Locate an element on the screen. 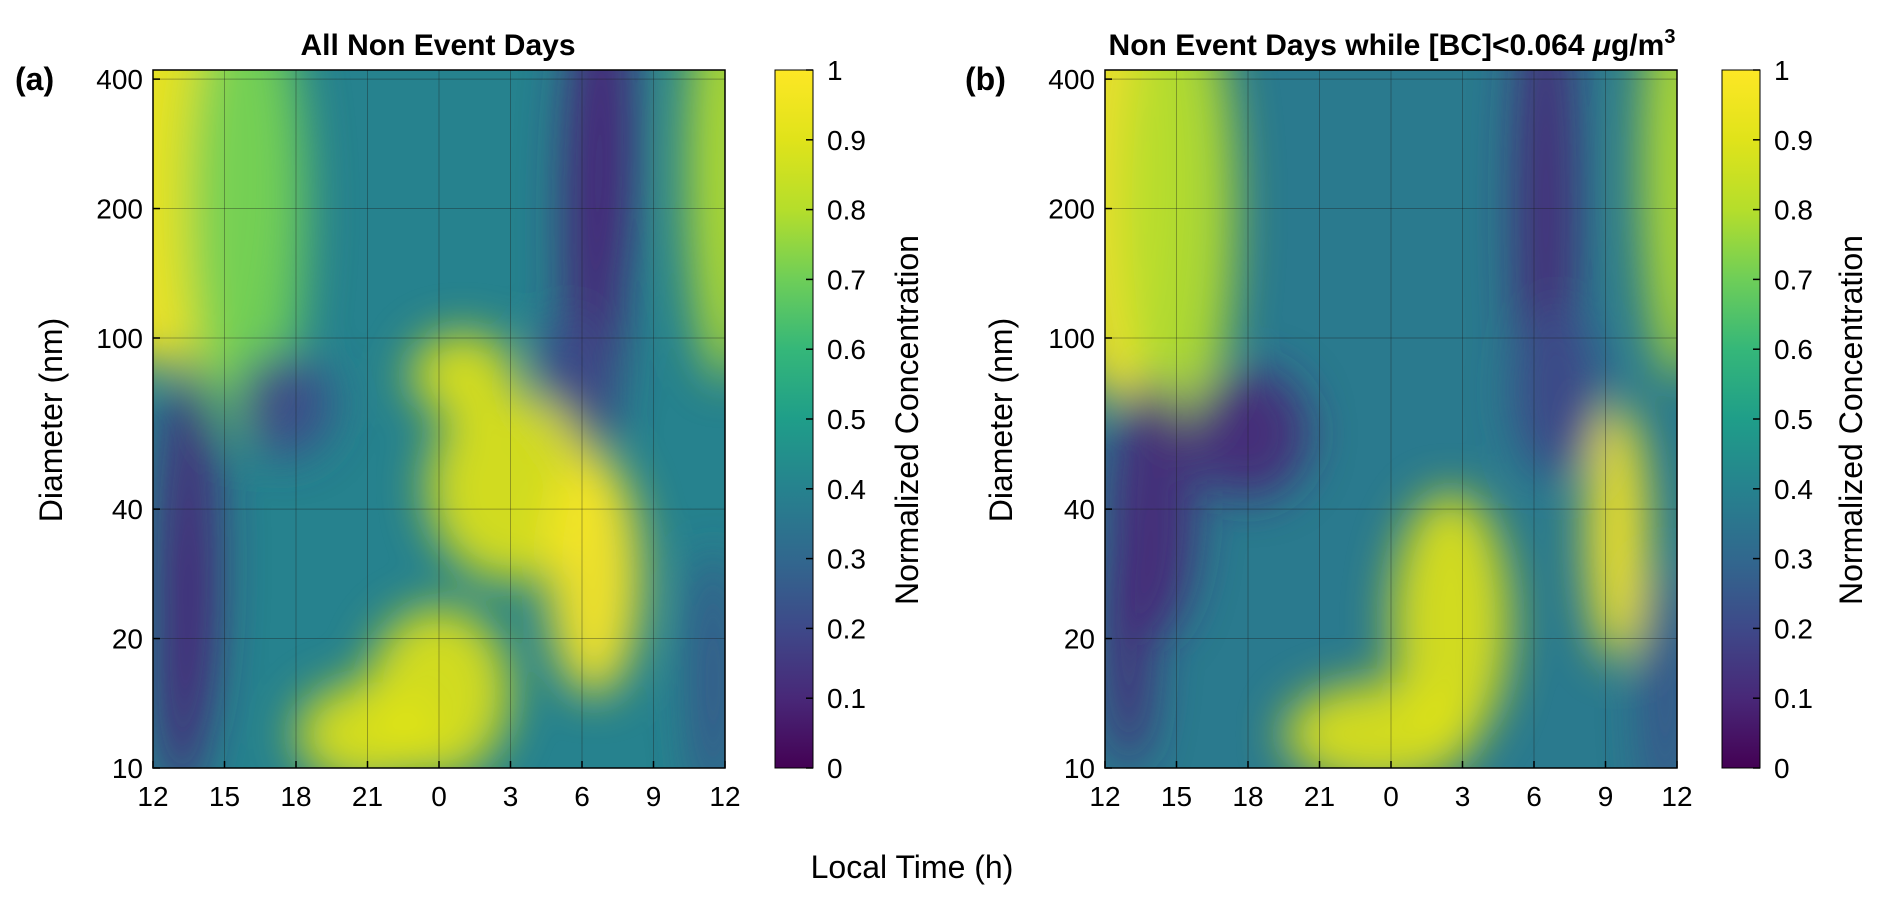 The image size is (1892, 909). panel-b-title-sup: 3 is located at coordinates (1669, 37).